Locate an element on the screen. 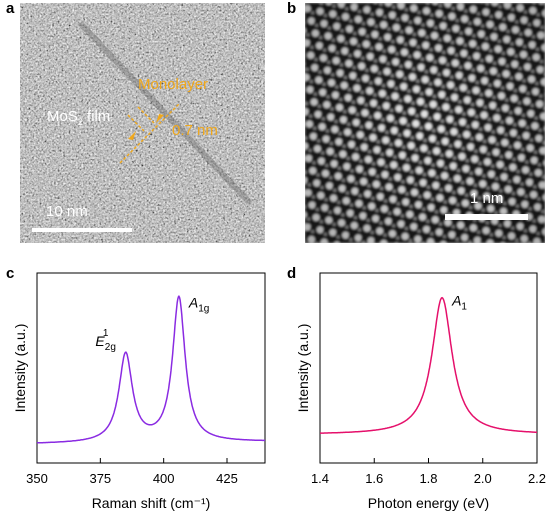 This screenshot has width=550, height=524. thickness-label: 0.7 nm is located at coordinates (195, 130).